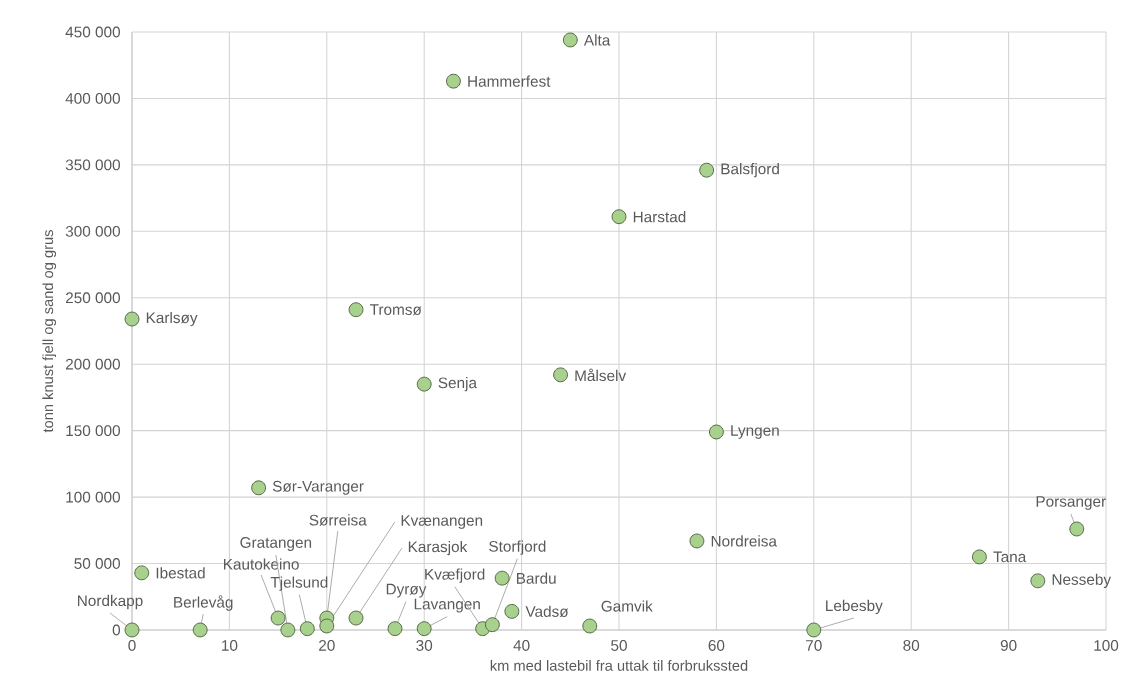 This screenshot has height=698, width=1125. Describe the element at coordinates (276, 544) in the screenshot. I see `annotation: Gratangen` at that location.